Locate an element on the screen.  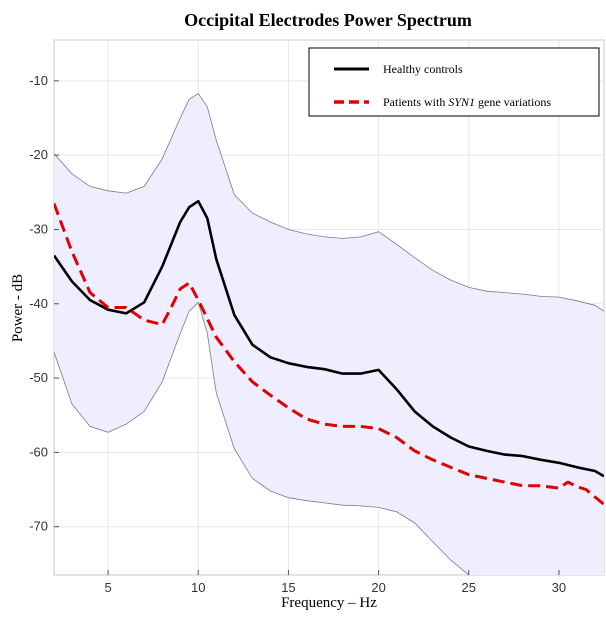
legend-label-suffix: gene variations is located at coordinates (513, 102).